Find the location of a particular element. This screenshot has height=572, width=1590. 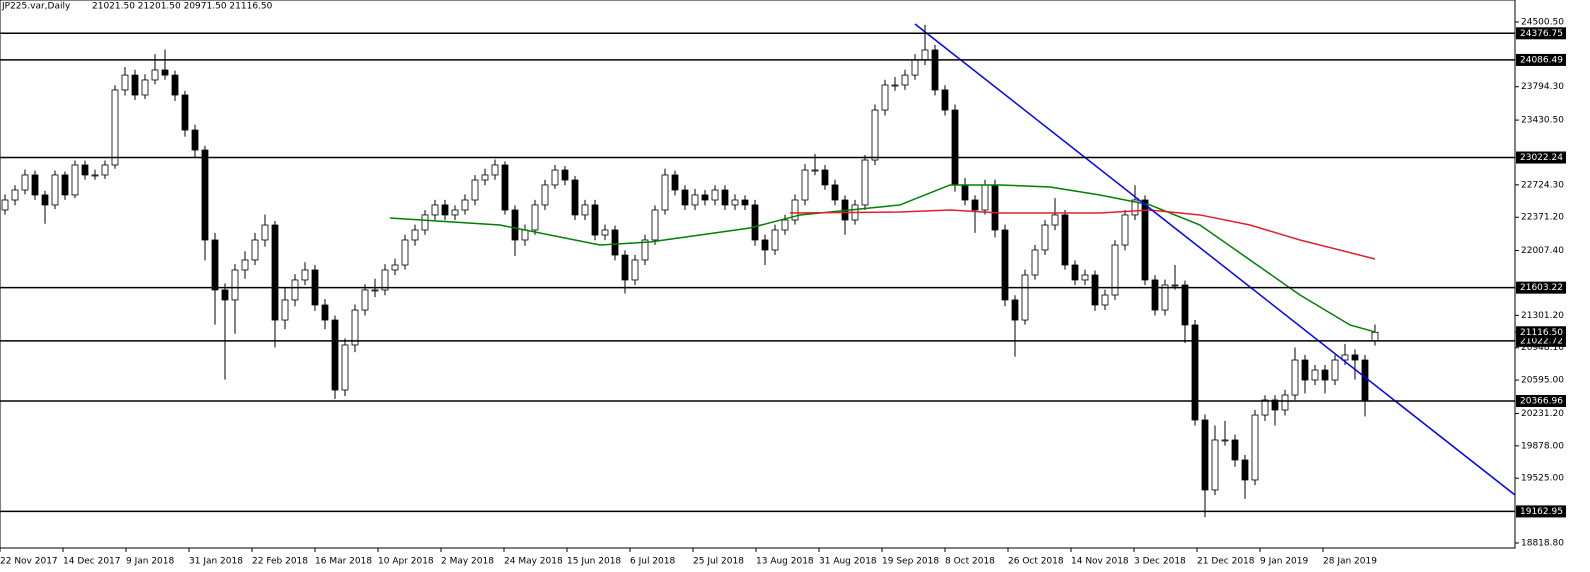

x-tick-label: 22 Feb 2018 is located at coordinates (280, 562).